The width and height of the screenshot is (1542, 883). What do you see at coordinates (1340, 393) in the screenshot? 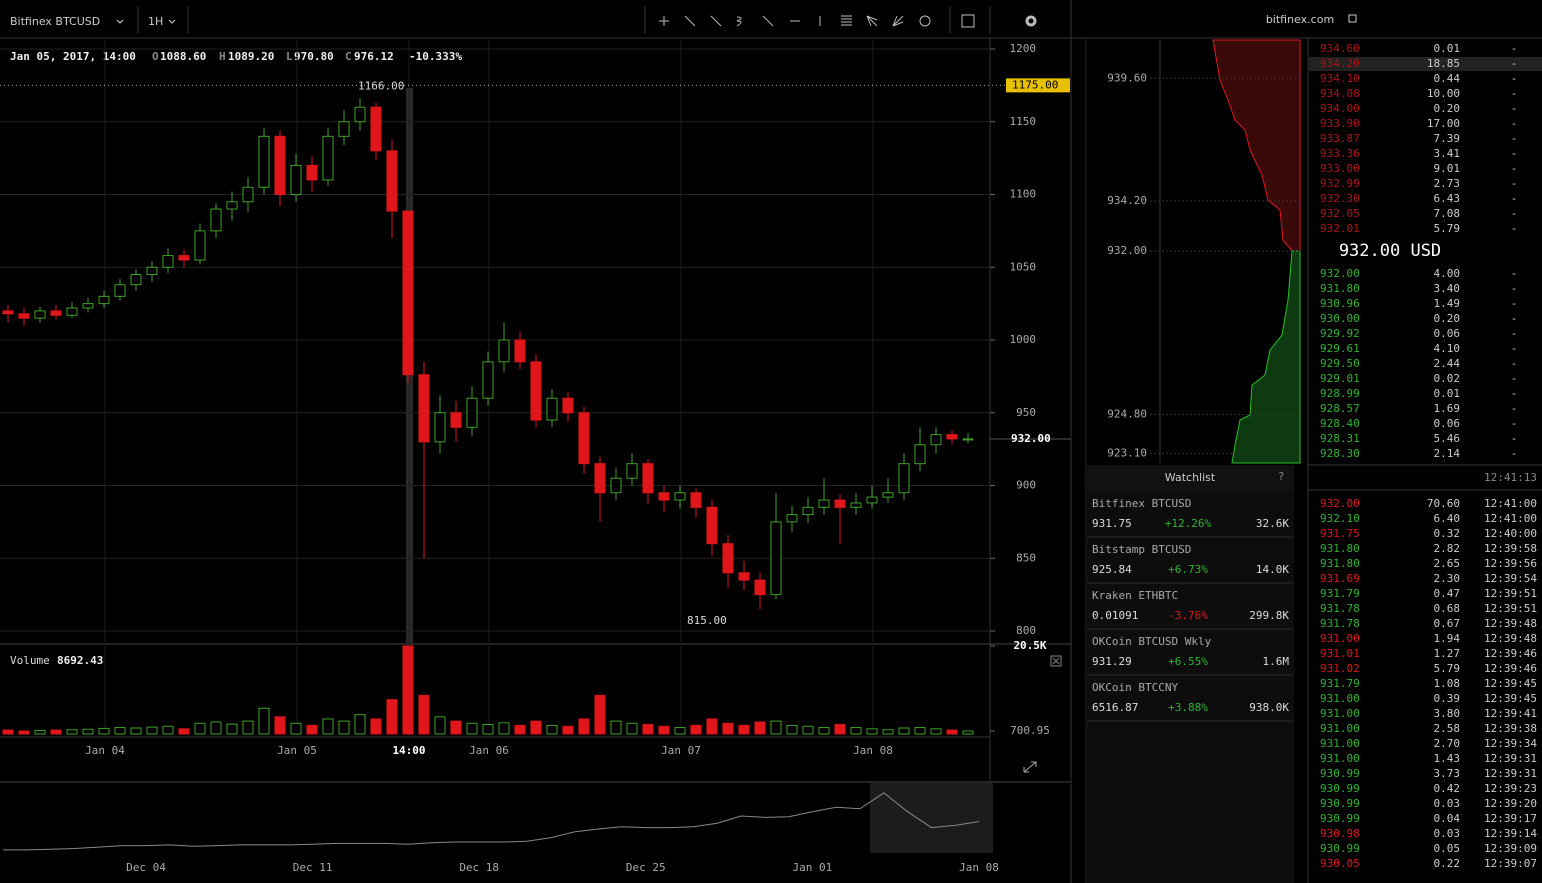
I see `book-price: 928.99` at bounding box center [1340, 393].